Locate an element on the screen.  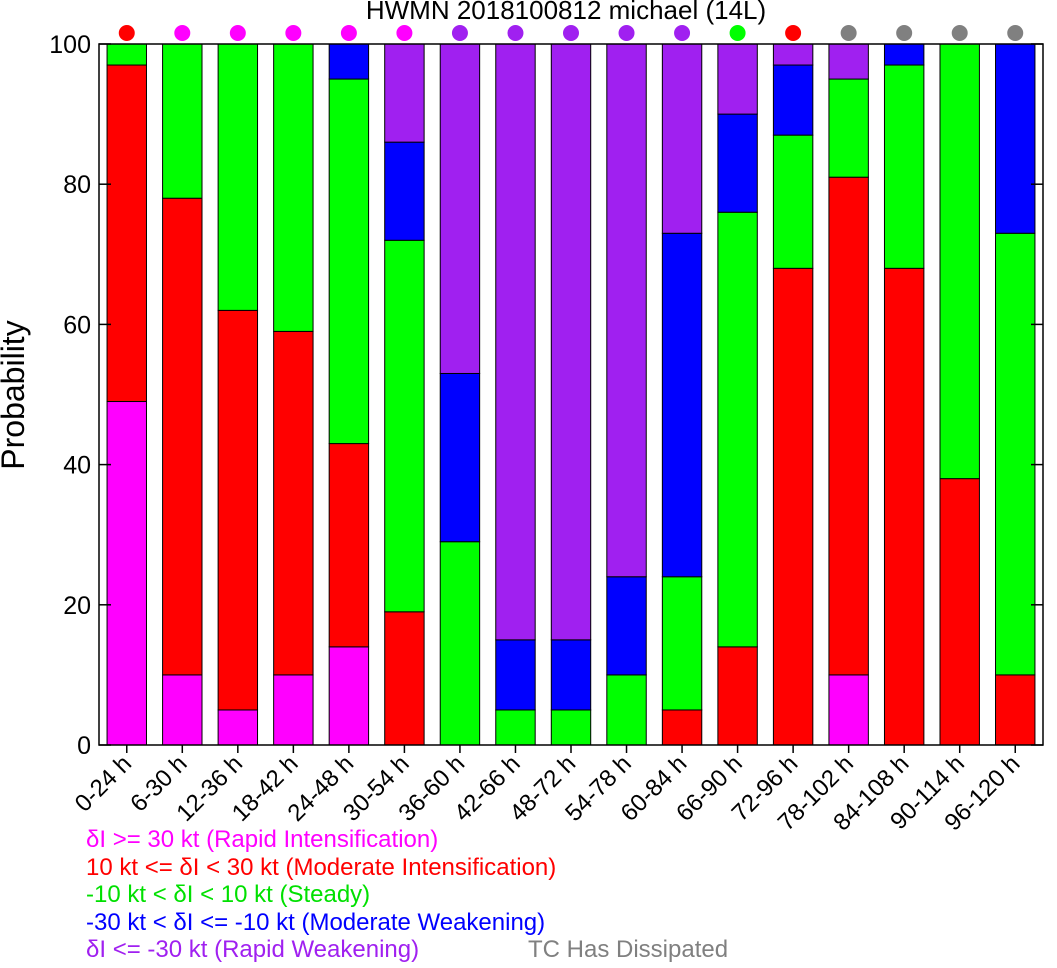
status-dots is located at coordinates (571, 33).